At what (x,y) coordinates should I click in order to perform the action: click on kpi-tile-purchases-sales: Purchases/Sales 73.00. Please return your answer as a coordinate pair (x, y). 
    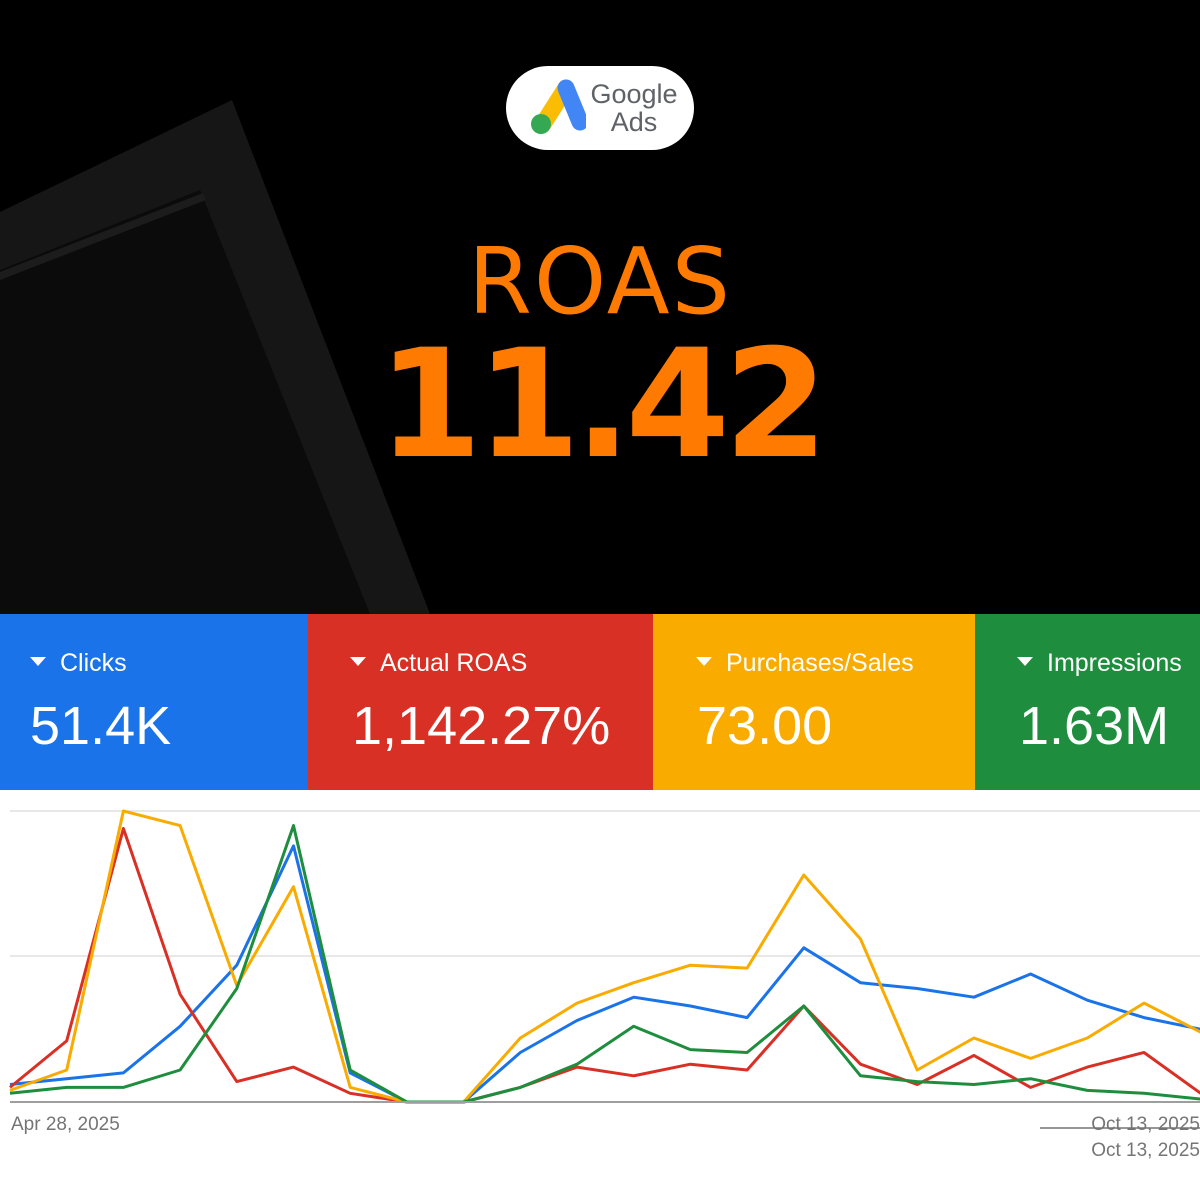
    Looking at the image, I should click on (814, 702).